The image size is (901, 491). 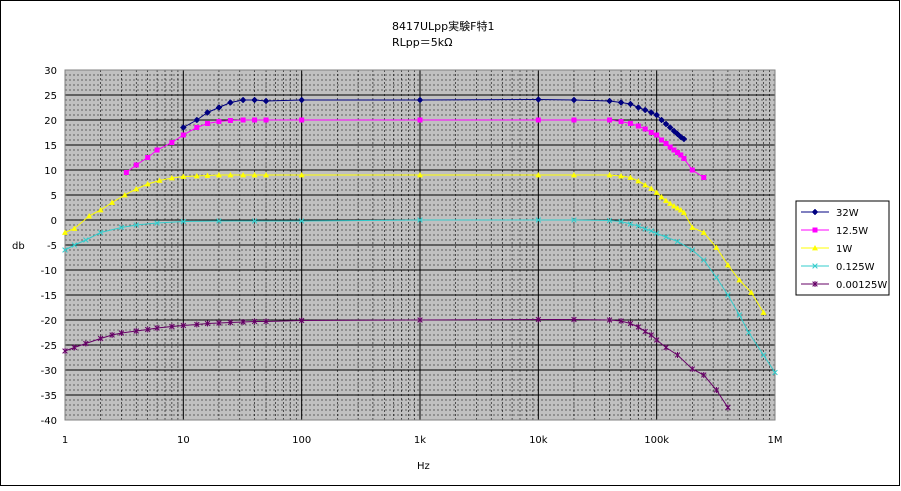 I want to click on x-tick-labels: 1 10 100 1k 10k 100k 1M, so click(x=422, y=440).